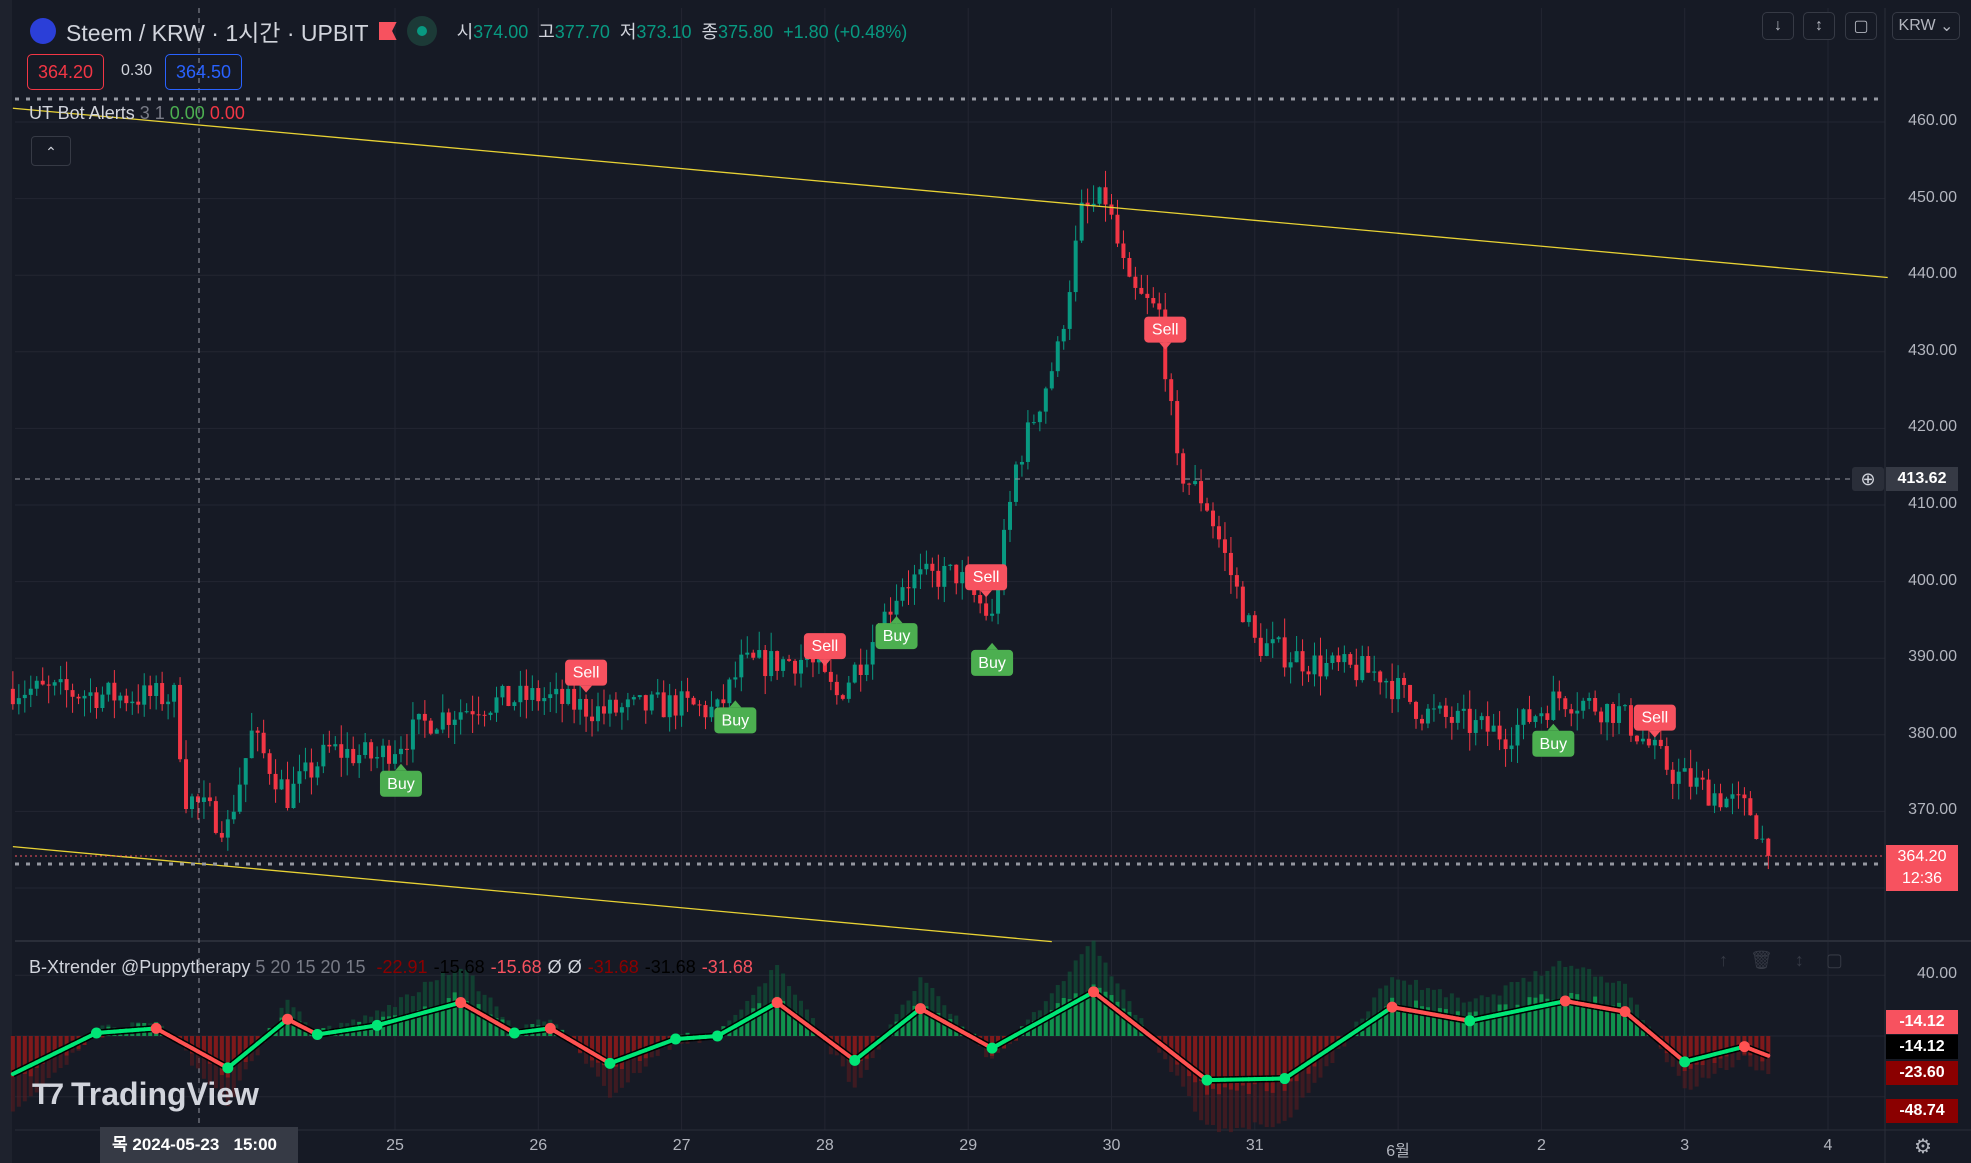 The image size is (1971, 1163). What do you see at coordinates (1834, 960) in the screenshot?
I see `maximize-icon: ▢` at bounding box center [1834, 960].